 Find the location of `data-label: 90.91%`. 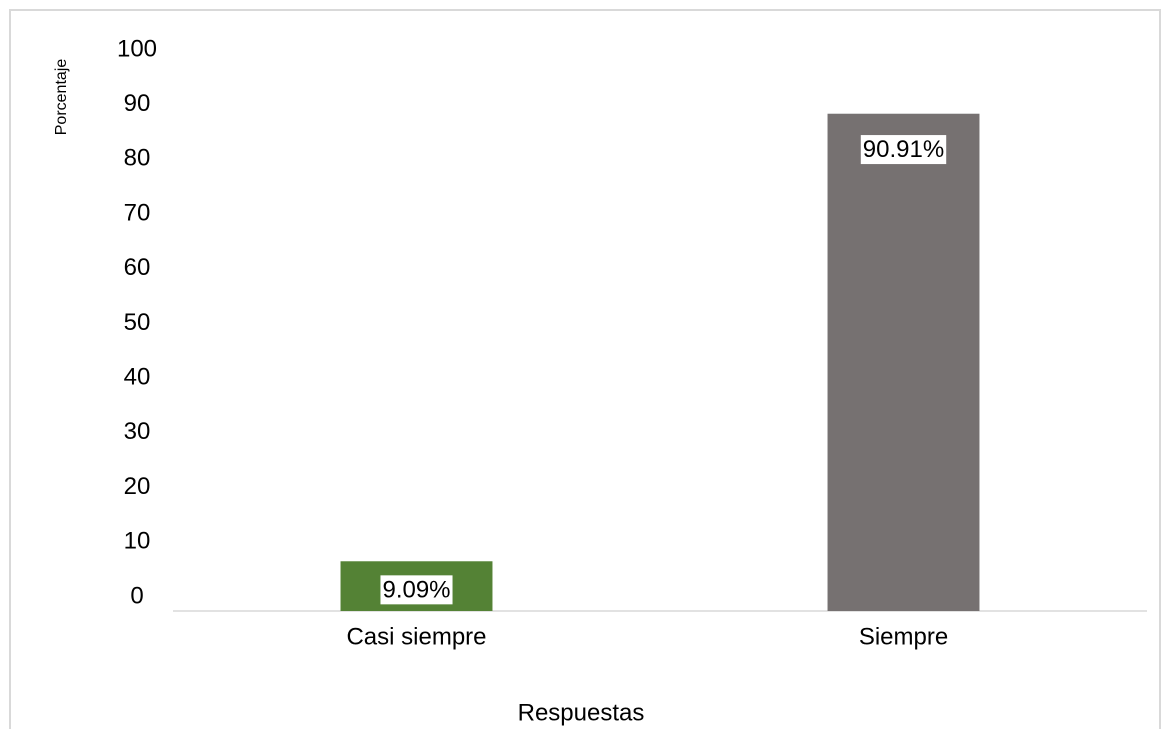

data-label: 90.91% is located at coordinates (903, 149).